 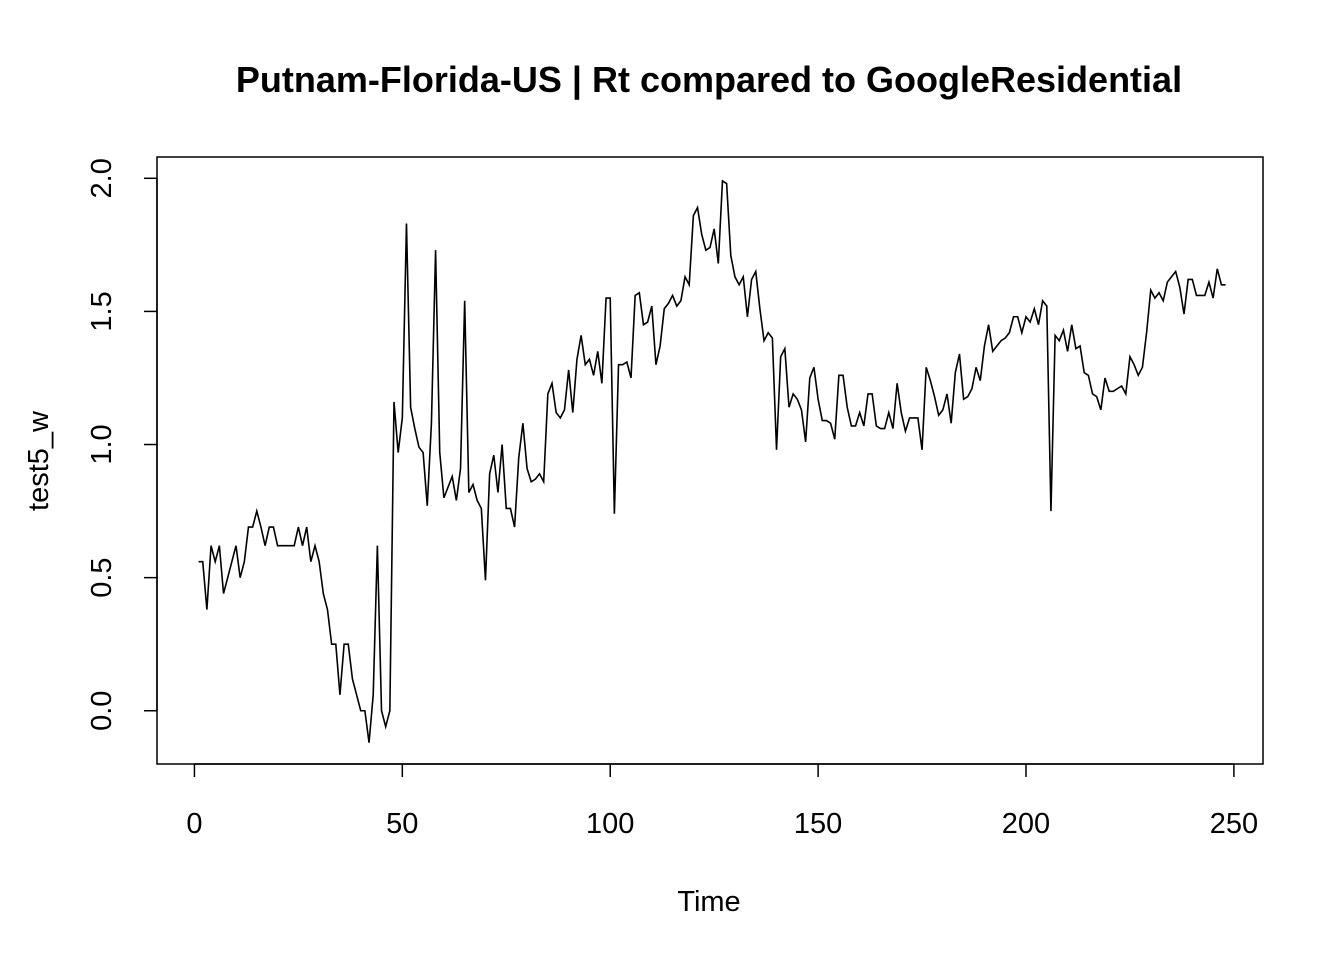 What do you see at coordinates (818, 824) in the screenshot?
I see `x-tick-label: 150` at bounding box center [818, 824].